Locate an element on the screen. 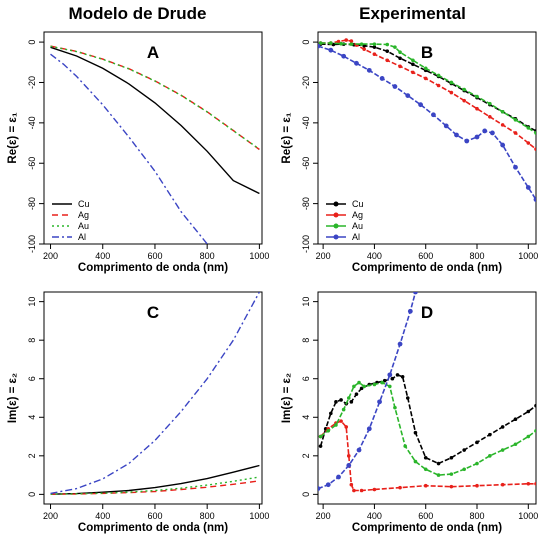 This screenshot has height=541, width=550. y-axis-label: Im(ε) = ε₂ is located at coordinates (287, 398).